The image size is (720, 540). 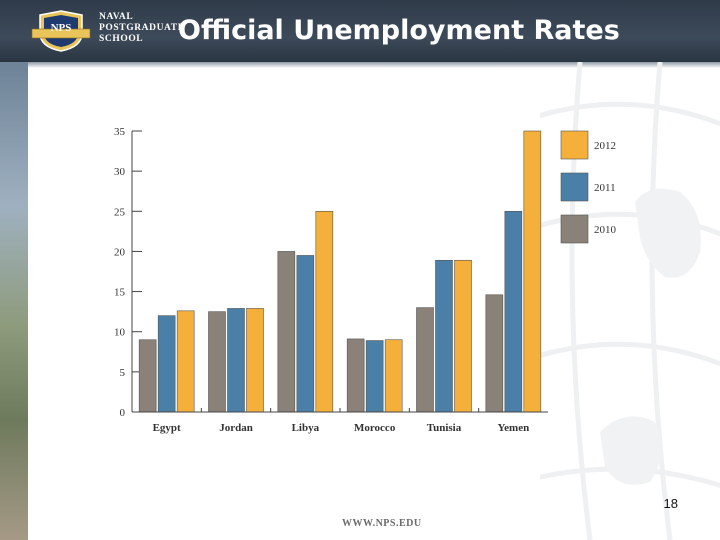 What do you see at coordinates (494, 353) in the screenshot?
I see `bar-yemen-2010` at bounding box center [494, 353].